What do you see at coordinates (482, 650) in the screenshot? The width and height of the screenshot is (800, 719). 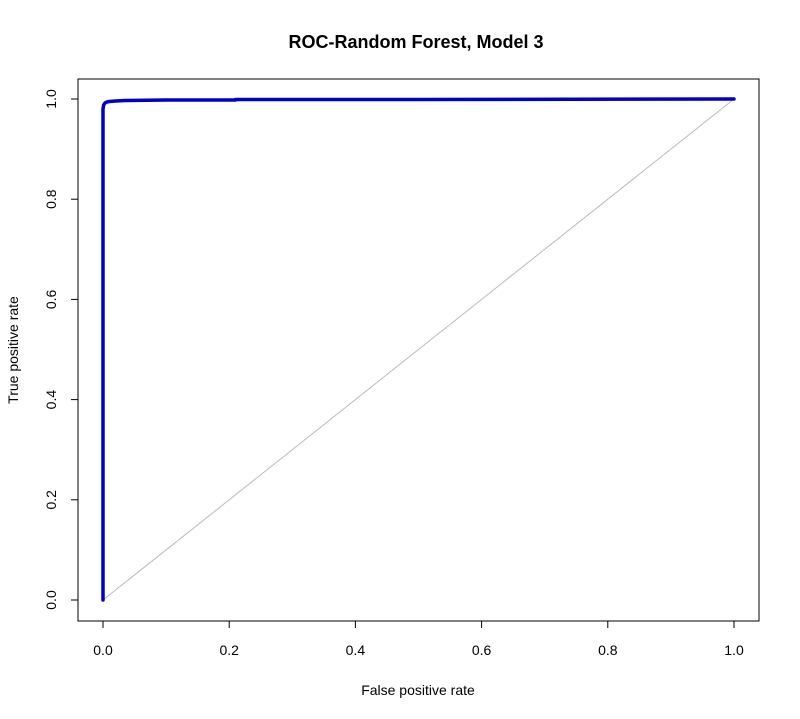 I see `x-tick-label: 0.6` at bounding box center [482, 650].